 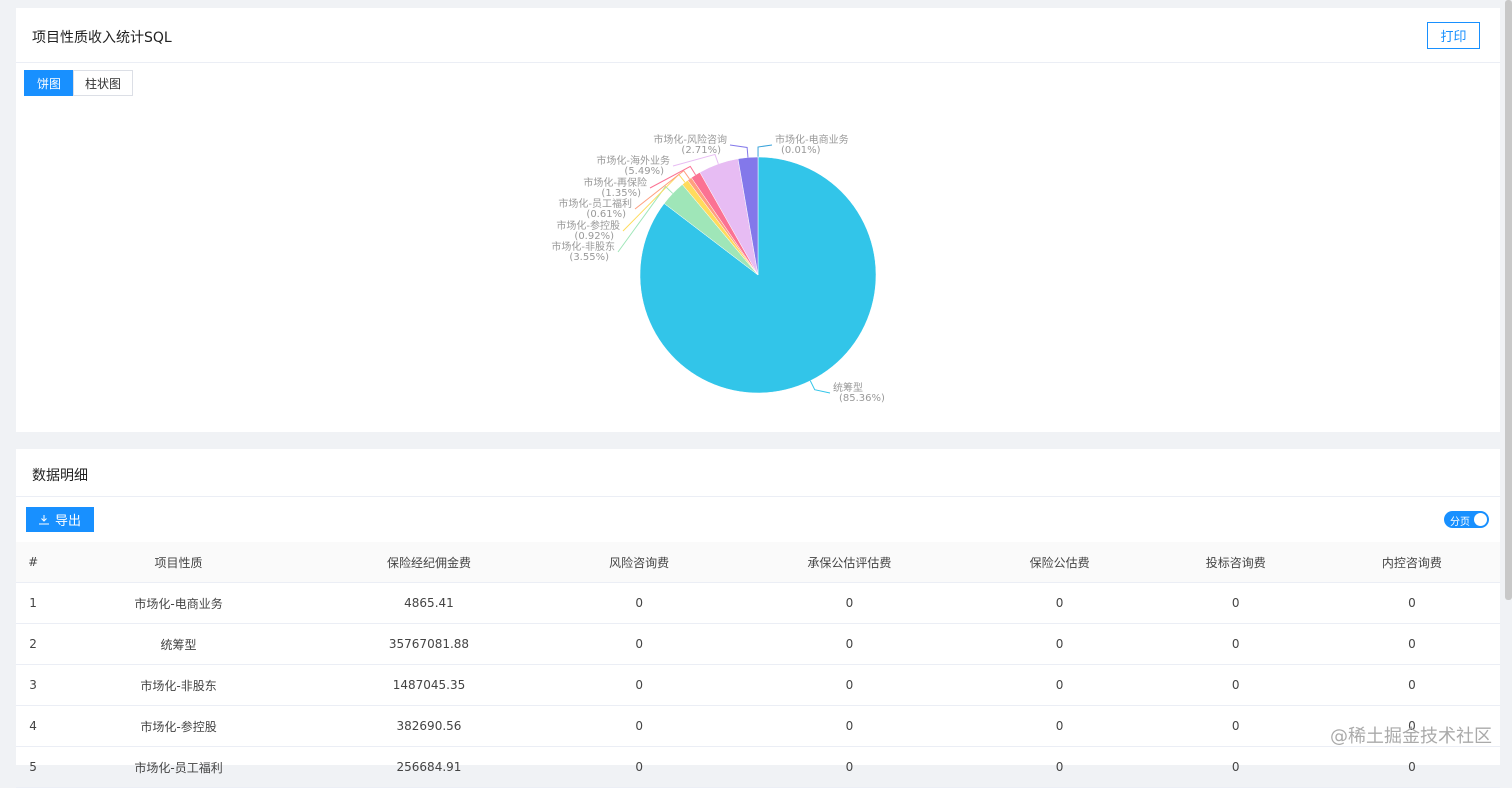 What do you see at coordinates (178, 685) in the screenshot?
I see `table-cell: 市场化-非股东` at bounding box center [178, 685].